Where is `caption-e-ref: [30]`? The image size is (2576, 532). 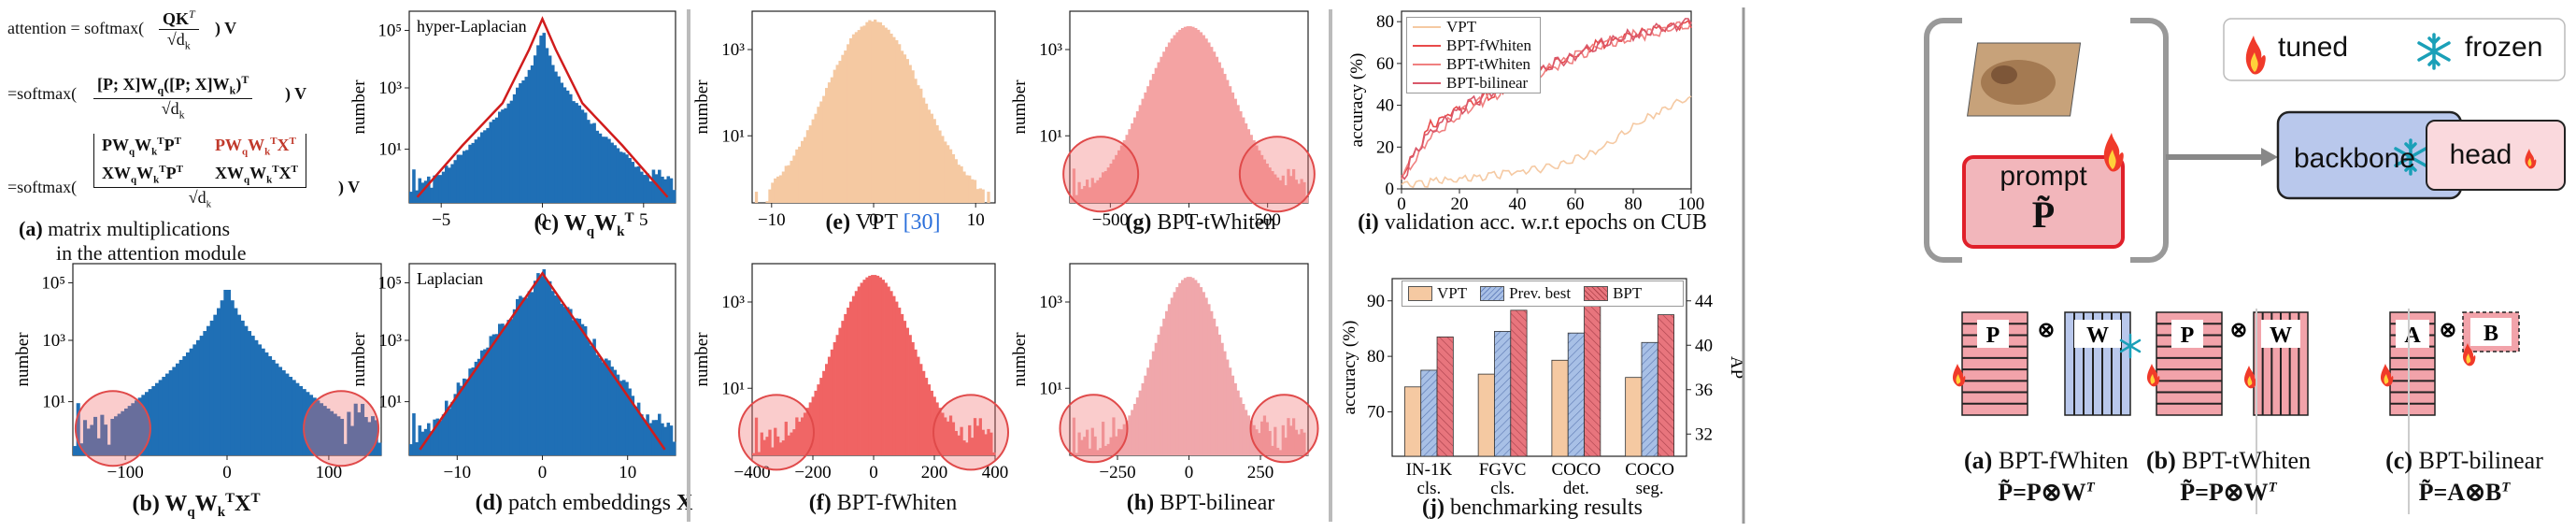 caption-e-ref: [30] is located at coordinates (922, 222).